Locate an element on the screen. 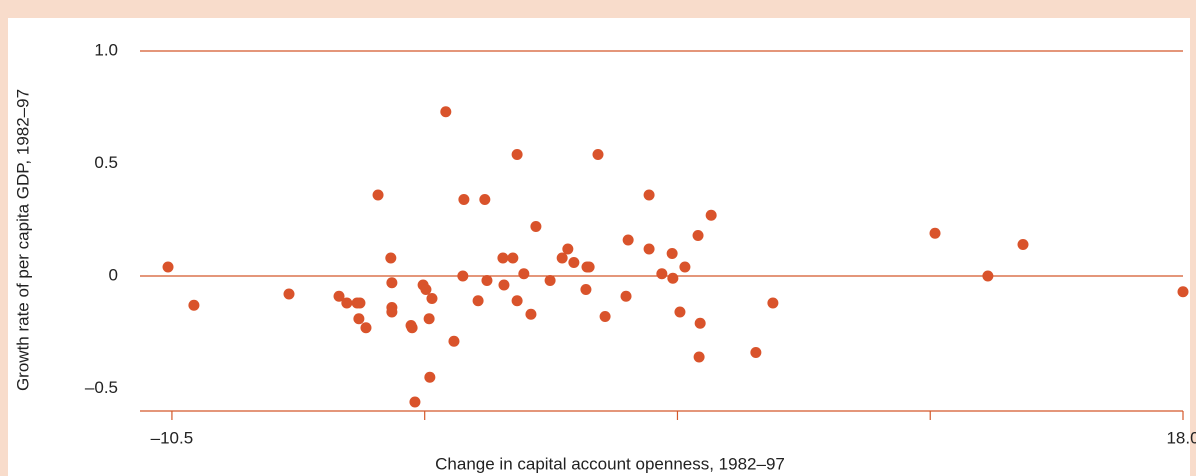  y-tick-label: 0.5 is located at coordinates (106, 162).